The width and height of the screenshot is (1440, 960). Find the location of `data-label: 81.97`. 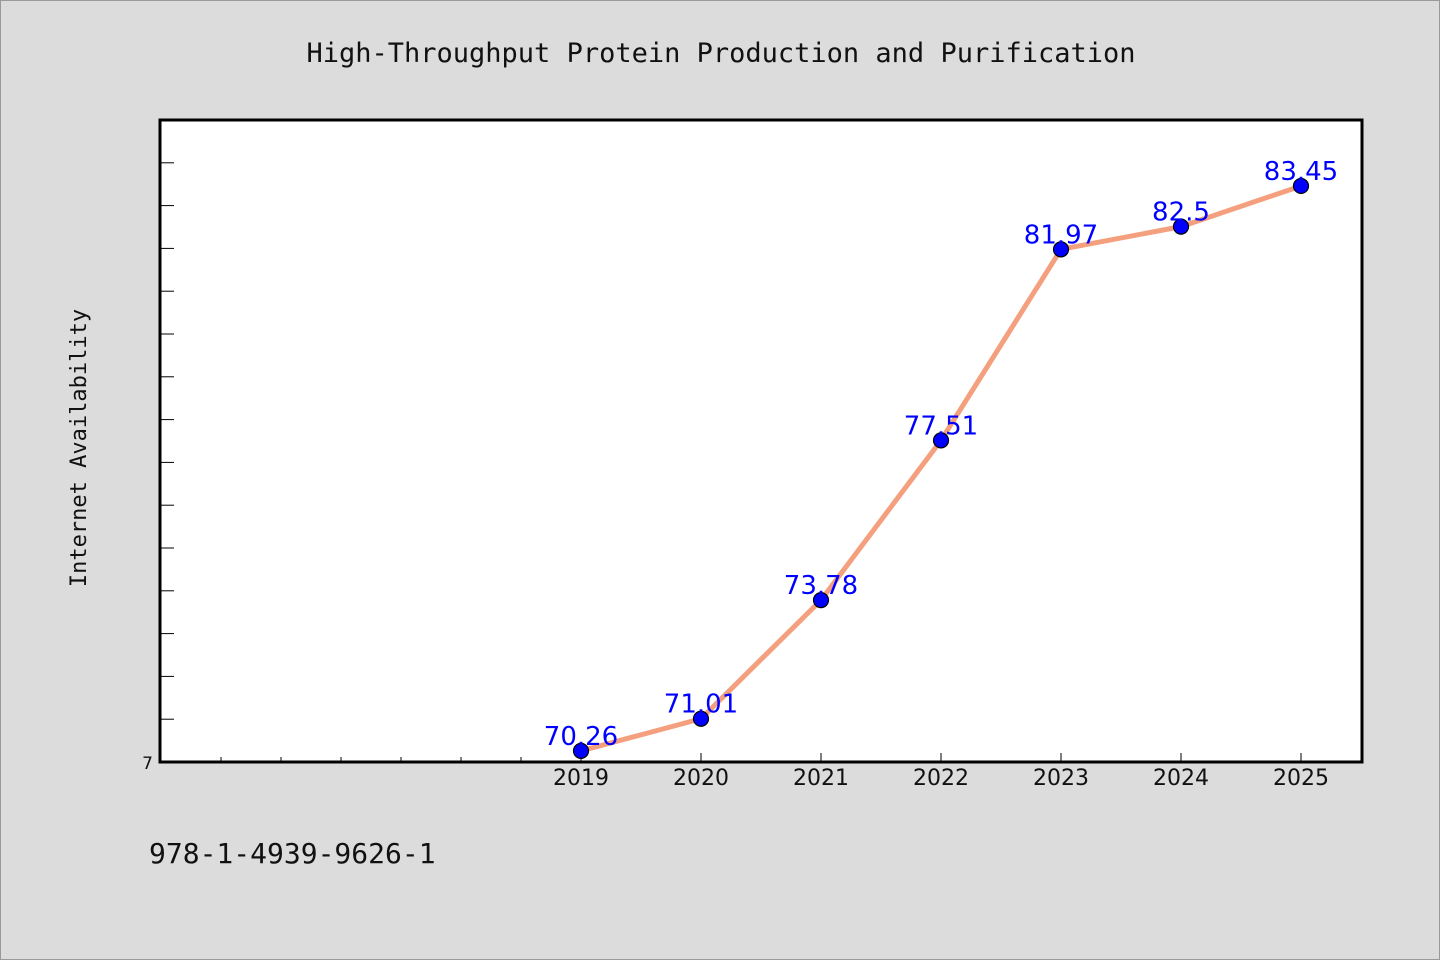

data-label: 81.97 is located at coordinates (1061, 235).